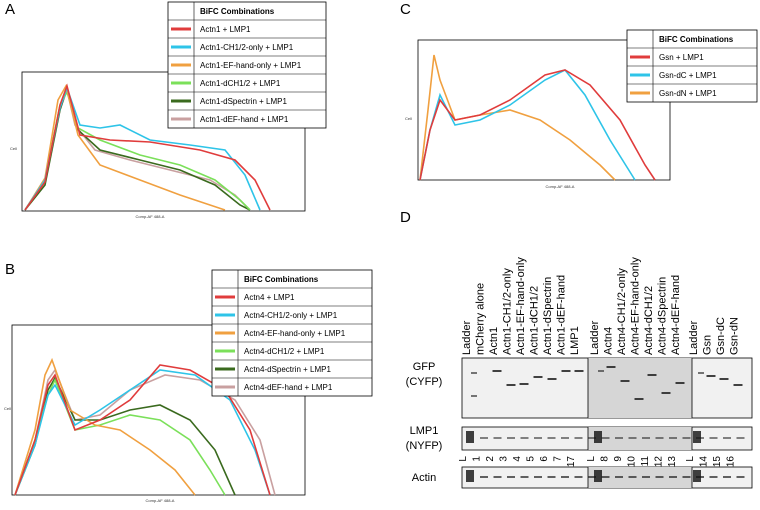  I want to click on lane-label: LMP1, so click(575, 340).